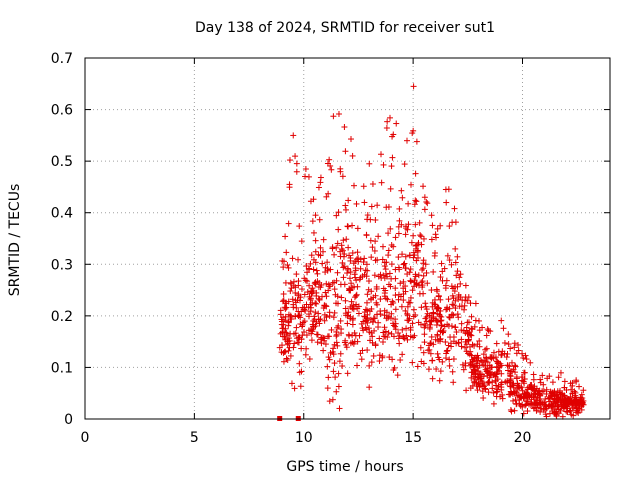 The image size is (640, 484). What do you see at coordinates (62, 368) in the screenshot?
I see `y-tick-label: 0.1` at bounding box center [62, 368].